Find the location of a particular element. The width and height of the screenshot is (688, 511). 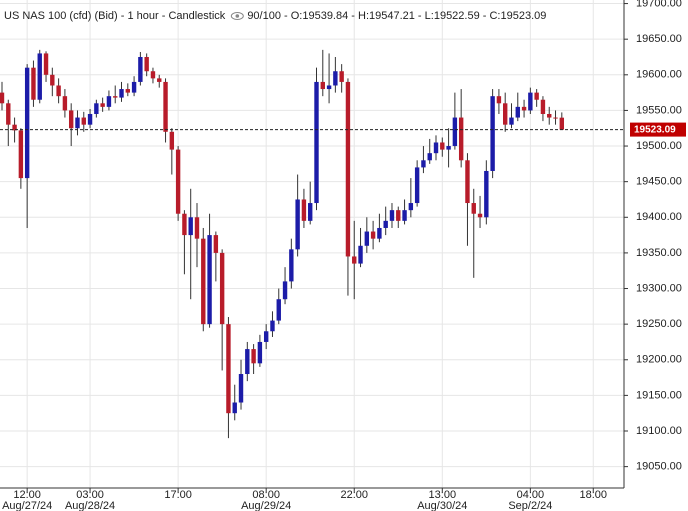

y-tick-label: 19350.00 is located at coordinates (659, 253).